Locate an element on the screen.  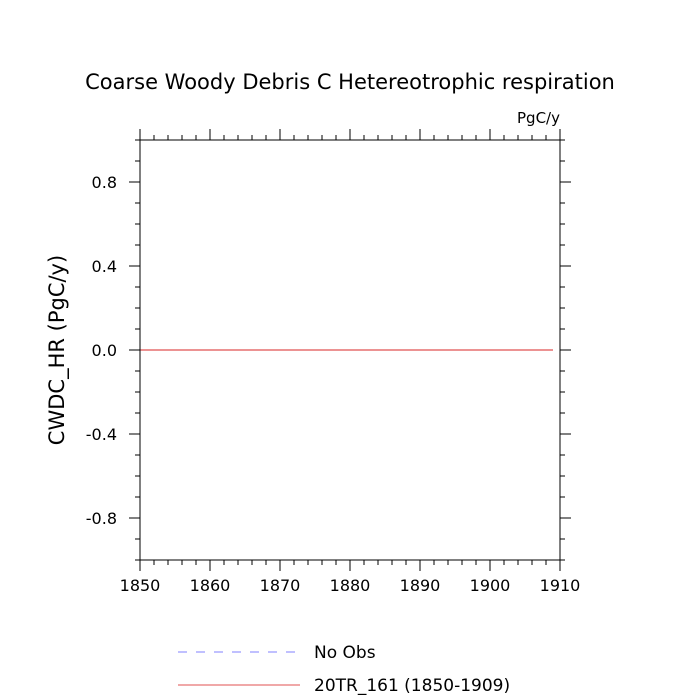
x-tick-label: 1910 is located at coordinates (560, 585).